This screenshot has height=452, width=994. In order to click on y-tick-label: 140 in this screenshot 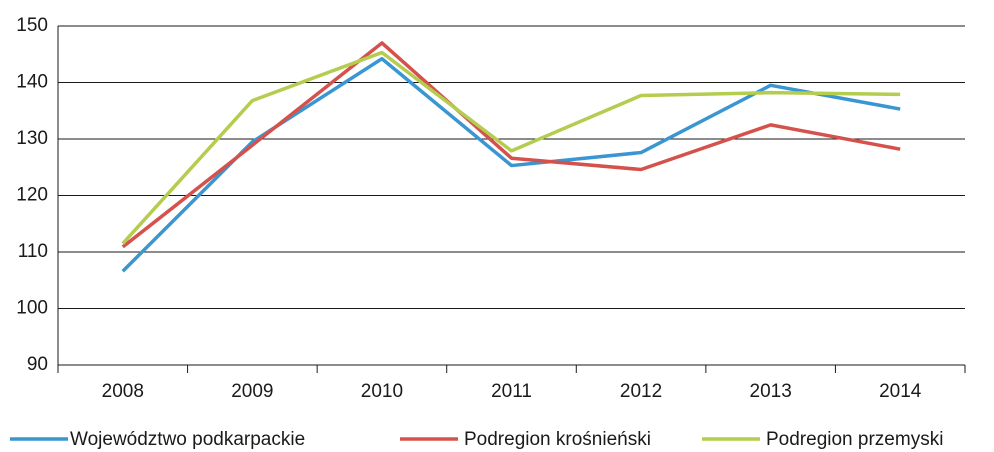, I will do `click(32, 82)`.